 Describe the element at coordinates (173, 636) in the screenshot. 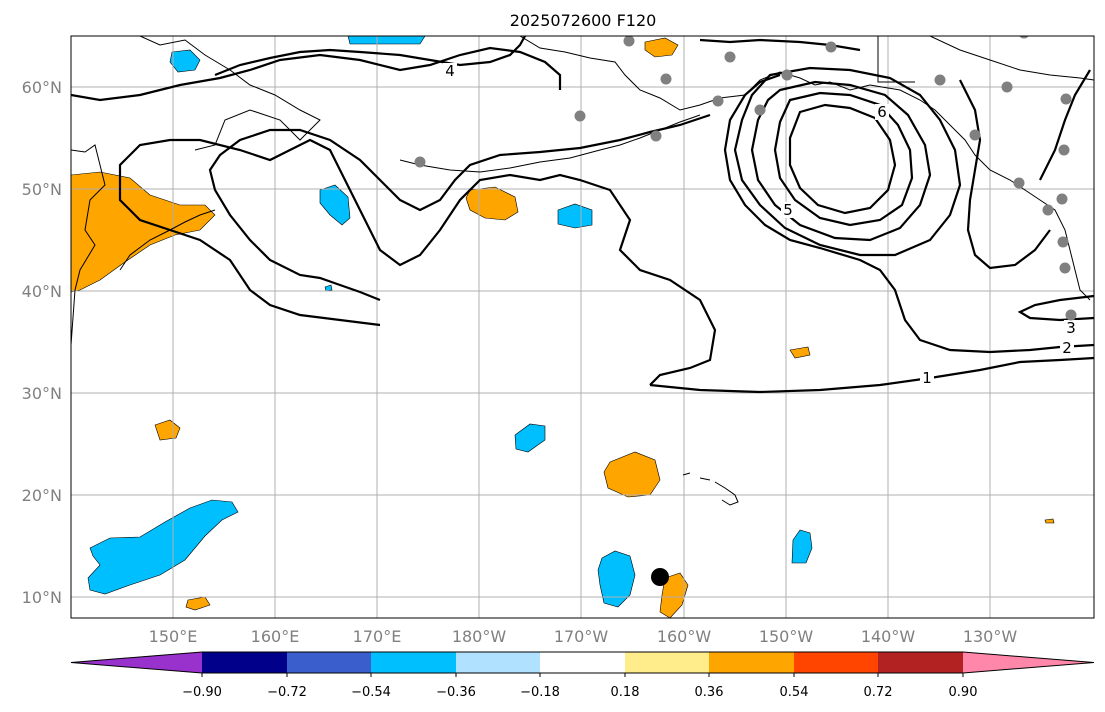

I see `lon-label: 150°E` at that location.